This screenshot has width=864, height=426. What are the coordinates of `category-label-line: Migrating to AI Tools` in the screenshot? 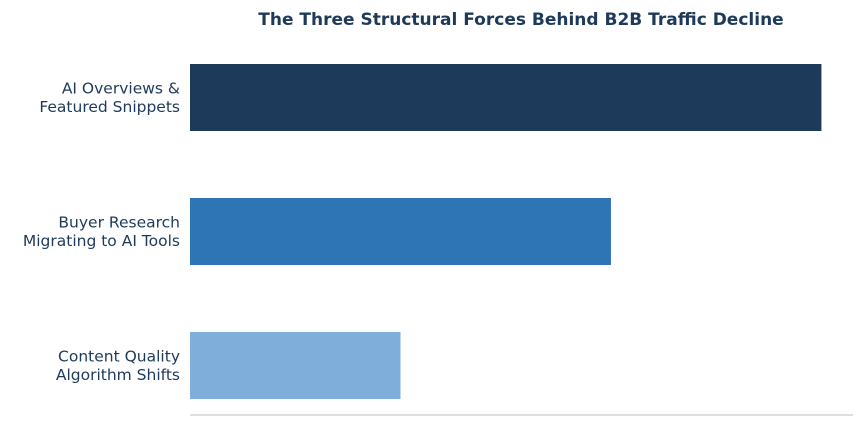 It's located at (101, 241).